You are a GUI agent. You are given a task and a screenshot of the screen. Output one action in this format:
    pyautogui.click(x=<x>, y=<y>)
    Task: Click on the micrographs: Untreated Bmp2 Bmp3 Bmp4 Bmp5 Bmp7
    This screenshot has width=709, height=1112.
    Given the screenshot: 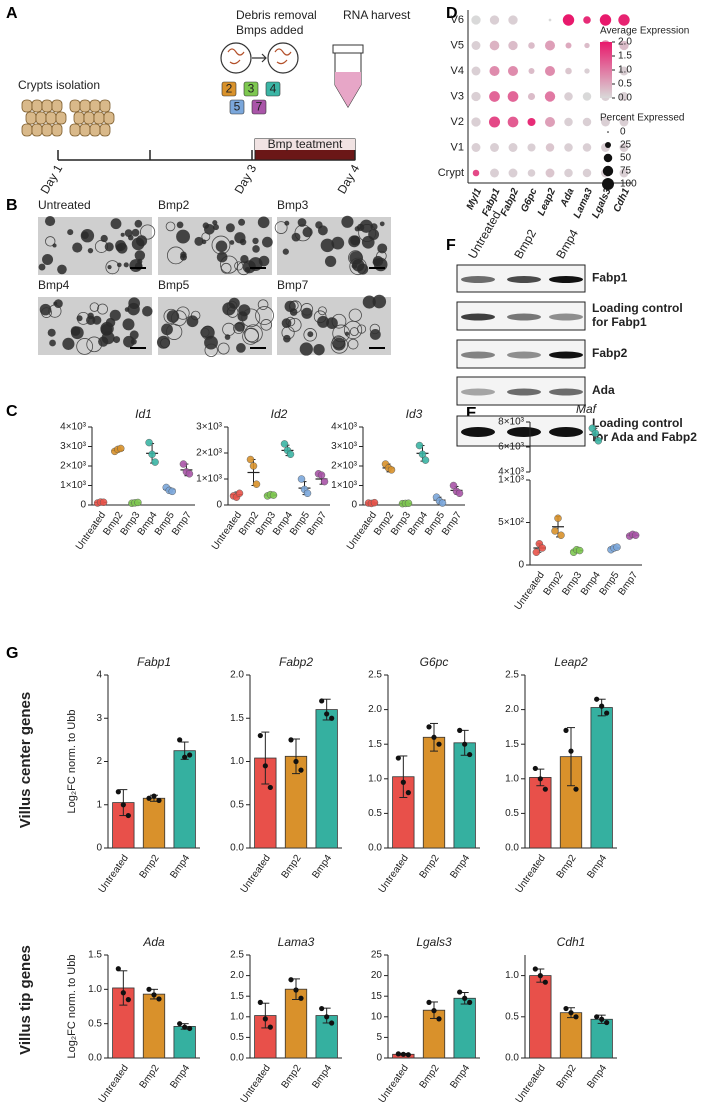 What is the action you would take?
    pyautogui.click(x=214, y=277)
    